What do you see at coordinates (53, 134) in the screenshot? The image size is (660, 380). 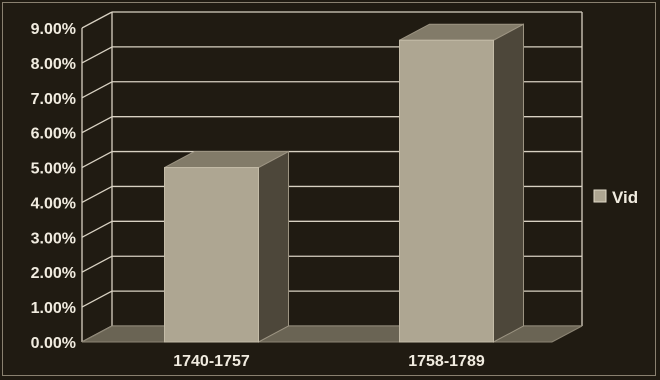 I see `y-tick-label: 6.00%` at bounding box center [53, 134].